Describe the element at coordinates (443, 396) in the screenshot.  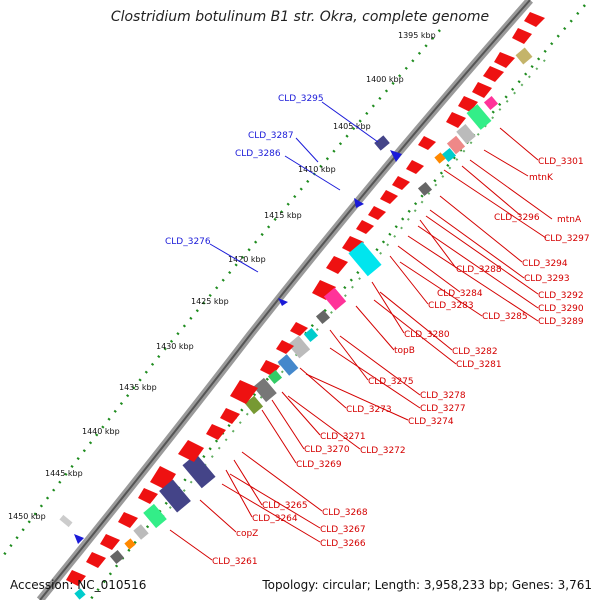
I see `gene-label: CLD_3278` at that location.